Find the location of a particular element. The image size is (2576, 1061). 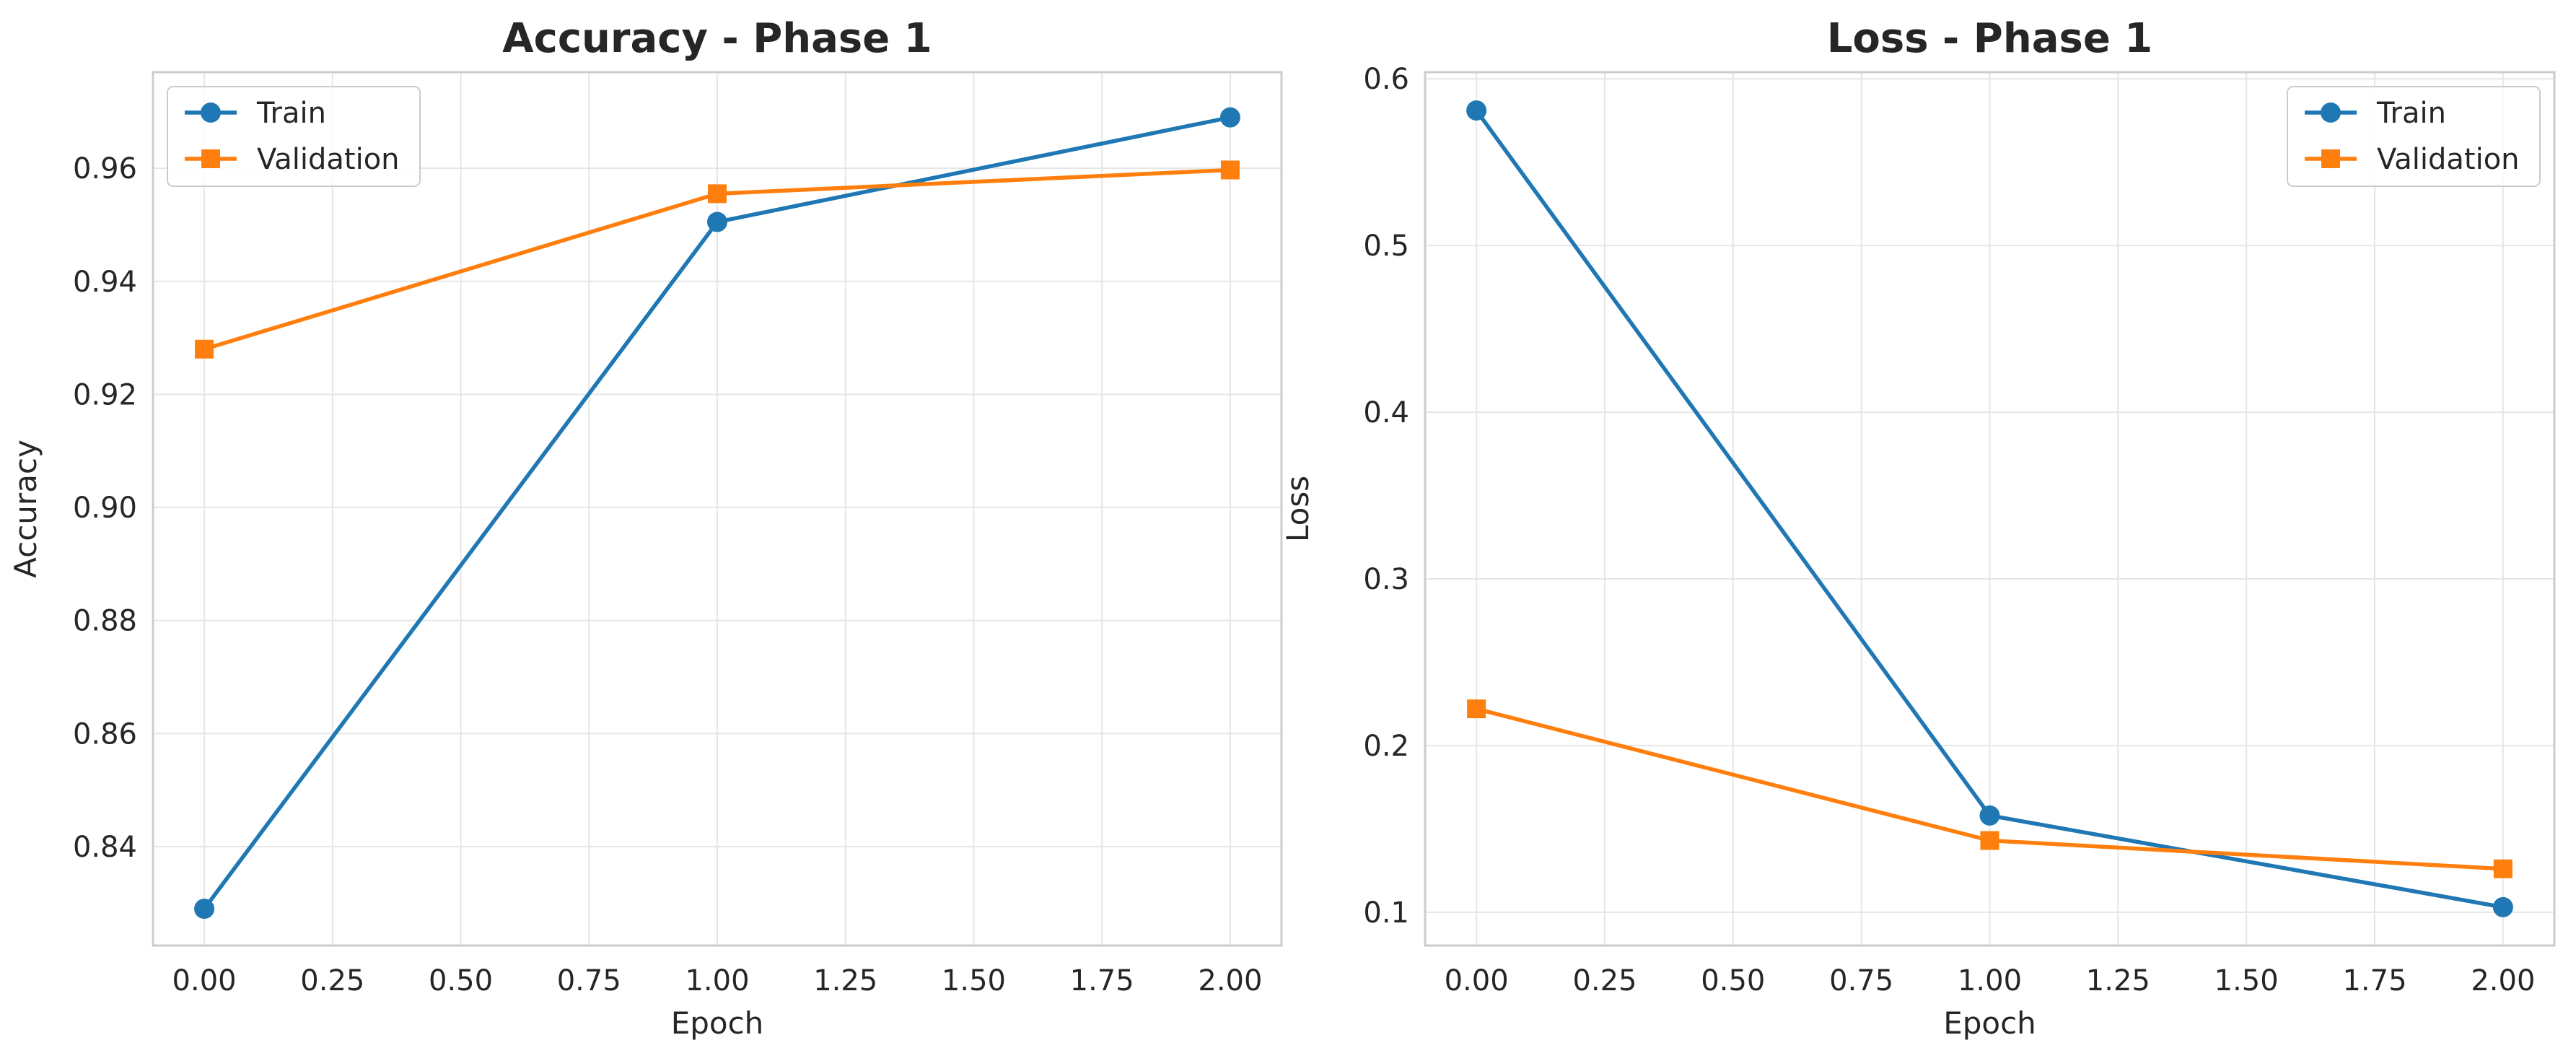

y-tick-label: 0.94 is located at coordinates (105, 282).